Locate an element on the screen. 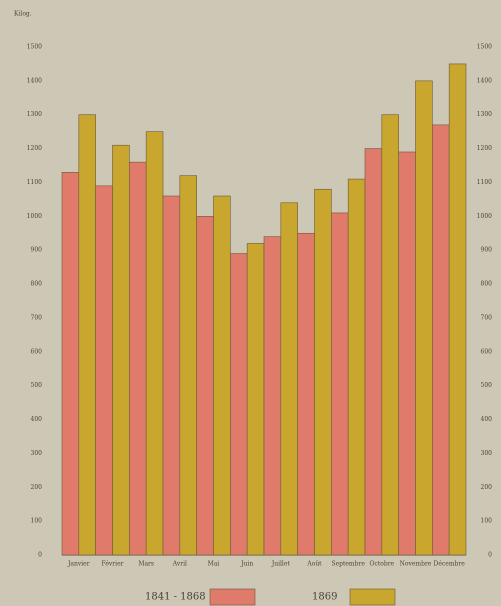  y-axis-label: Kilog. is located at coordinates (23, 14).